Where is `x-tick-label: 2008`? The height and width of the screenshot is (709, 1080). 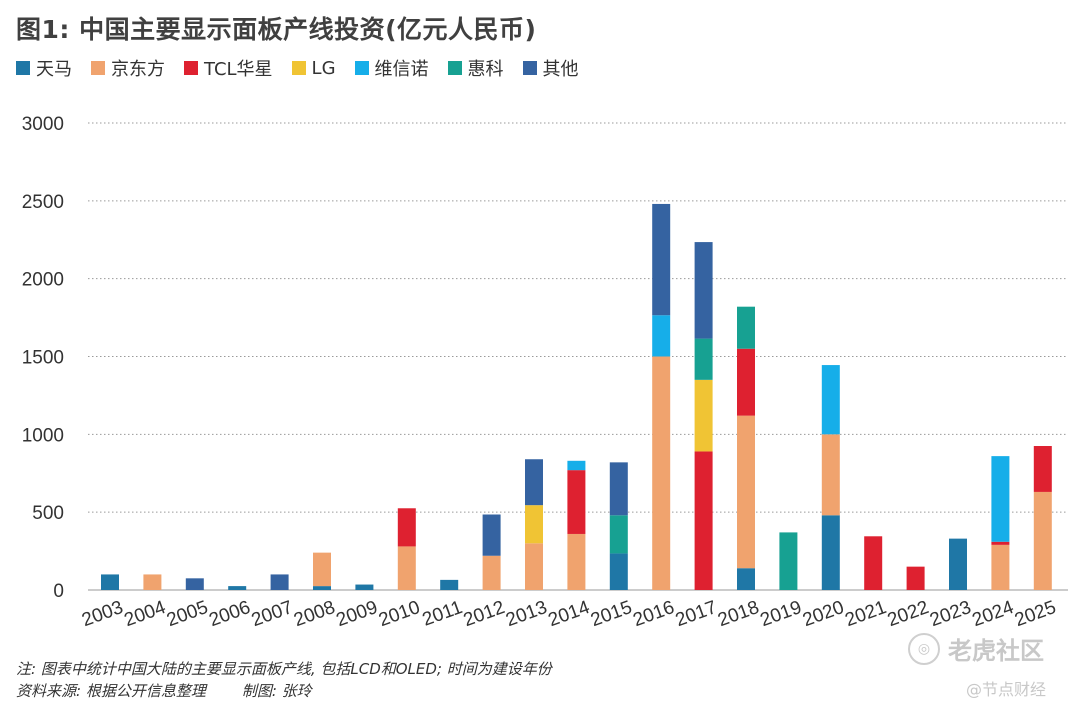 x-tick-label: 2008 is located at coordinates (314, 614).